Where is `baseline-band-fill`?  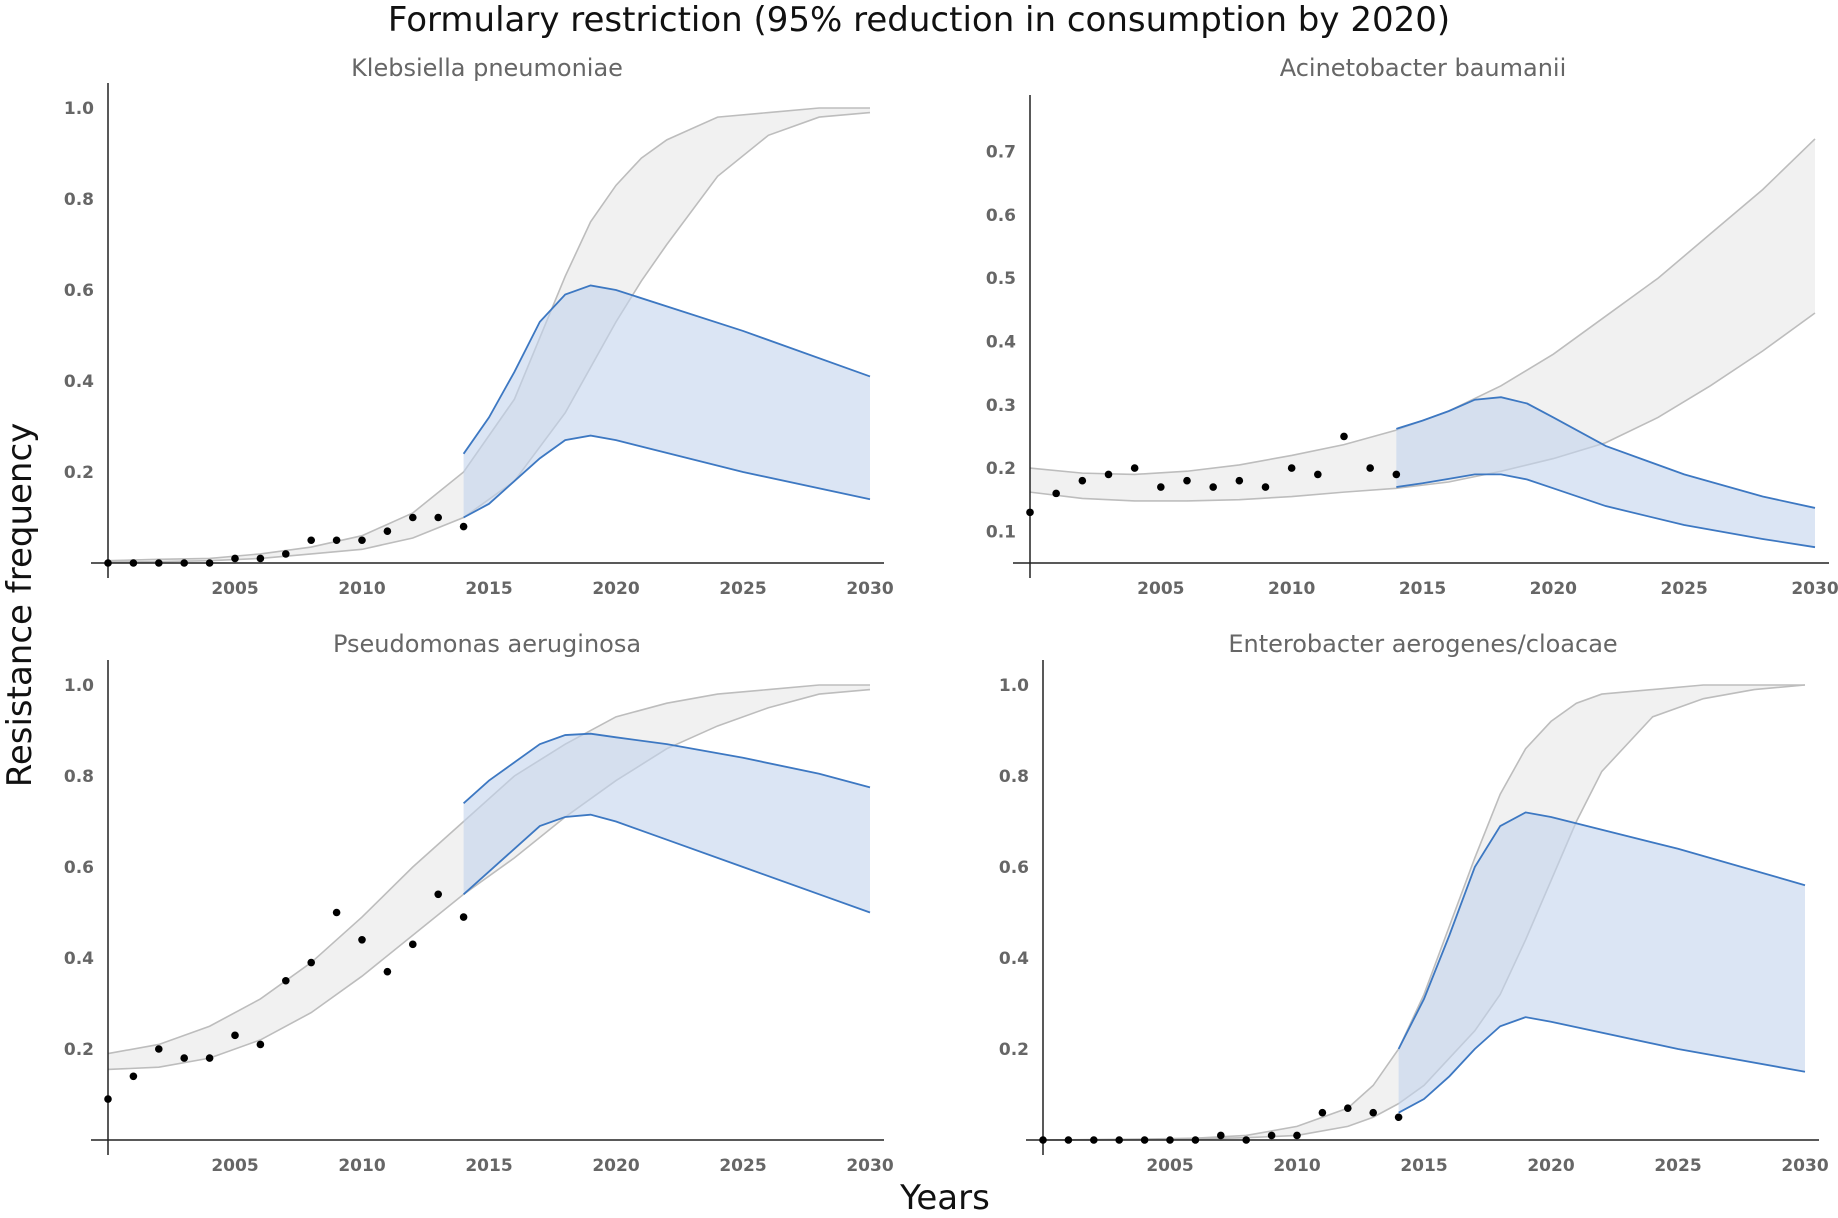 baseline-band-fill is located at coordinates (489, 877).